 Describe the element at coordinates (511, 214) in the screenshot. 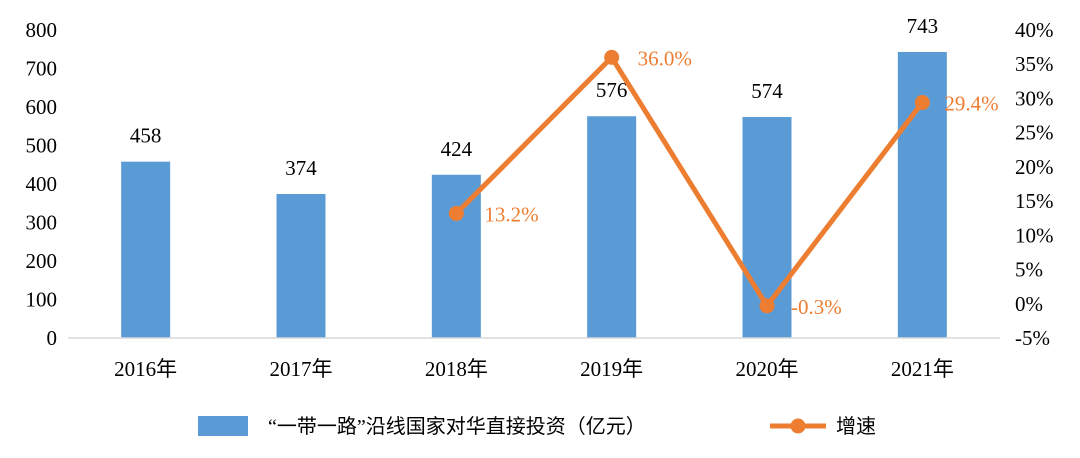

I see `growth-value-label: 13.2%` at that location.